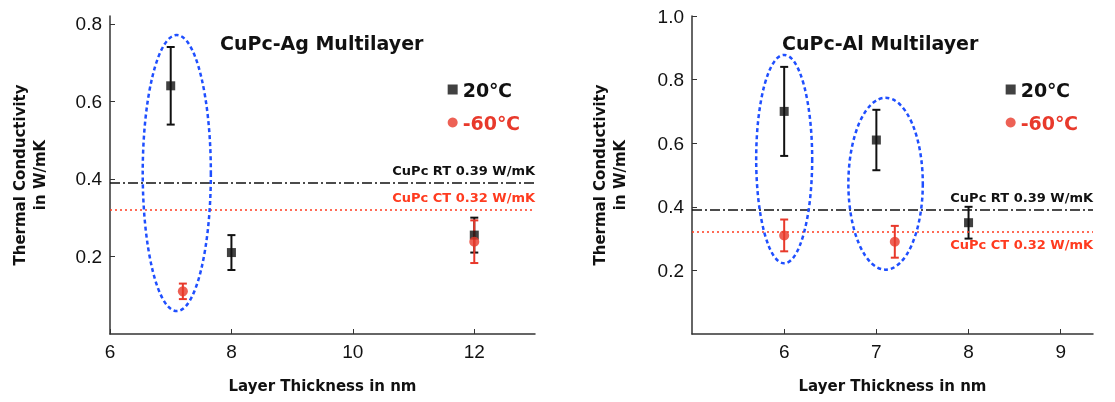  Describe the element at coordinates (880, 42) in the screenshot. I see `text: CuPc-Al Multilayer` at that location.